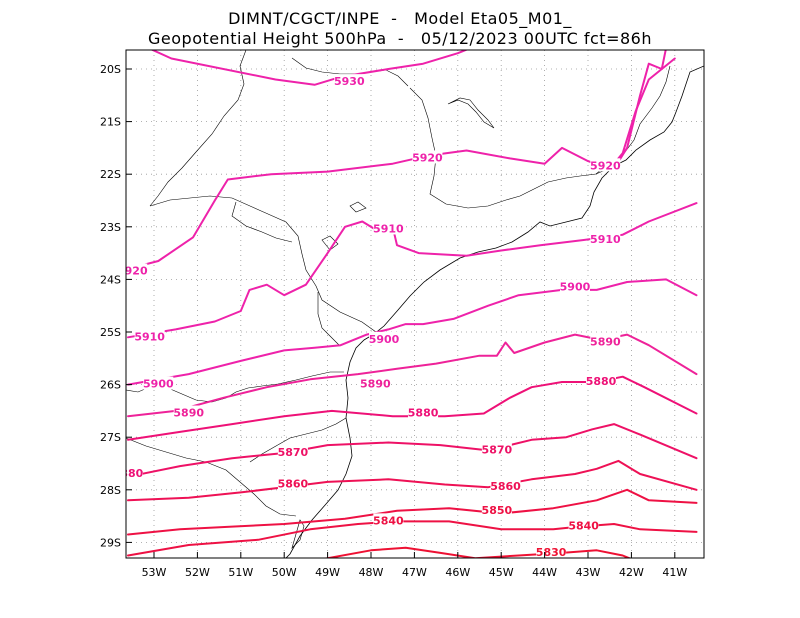  What do you see at coordinates (197, 572) in the screenshot?
I see `lon-tick-label: 52W` at bounding box center [197, 572].